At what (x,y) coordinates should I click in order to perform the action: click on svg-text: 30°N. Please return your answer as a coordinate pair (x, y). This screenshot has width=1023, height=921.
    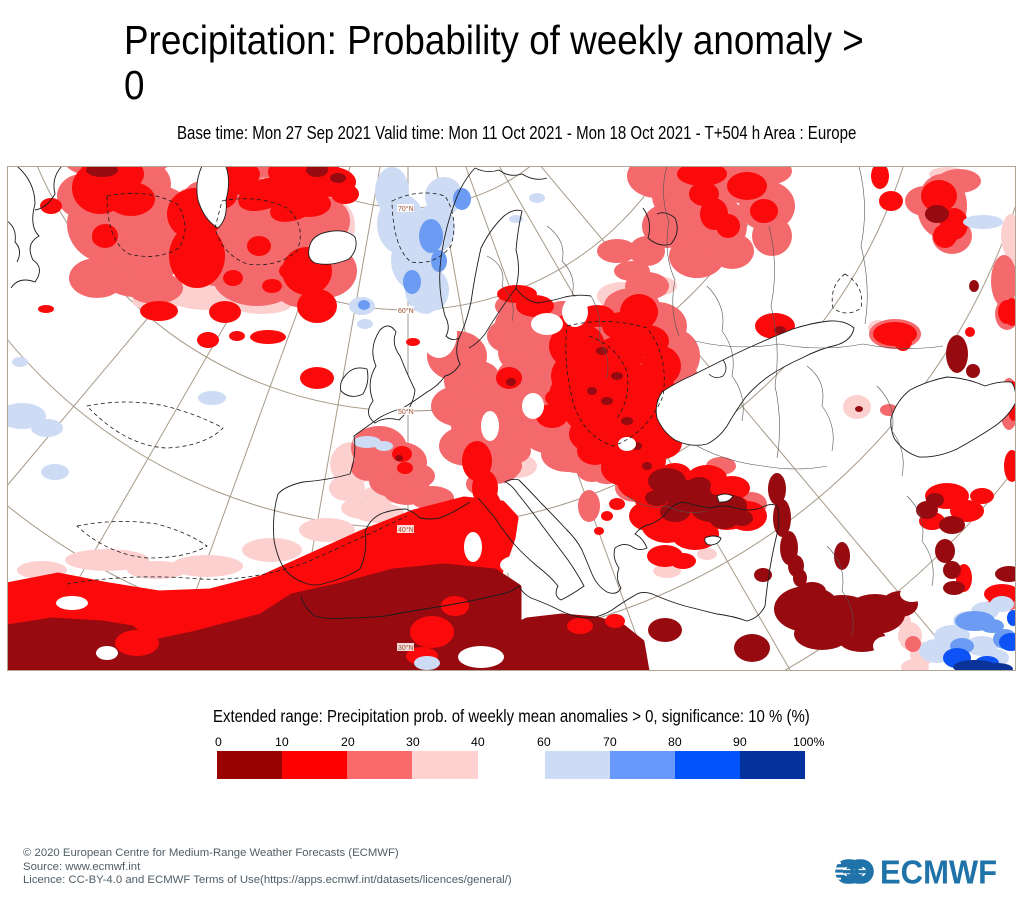
    Looking at the image, I should click on (406, 648).